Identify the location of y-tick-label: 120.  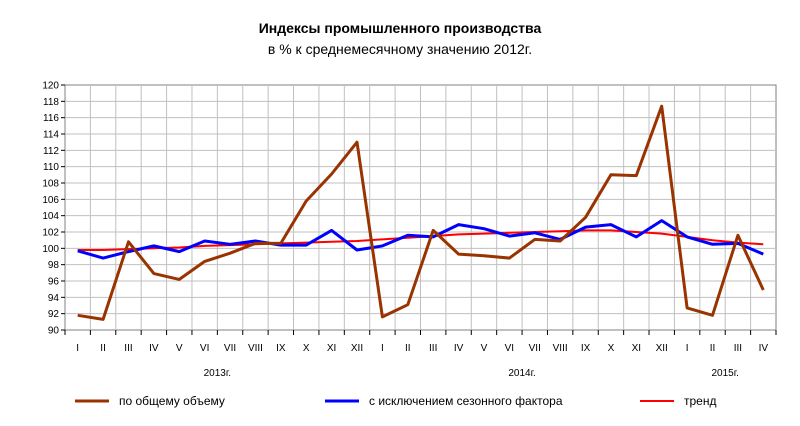
(50, 86).